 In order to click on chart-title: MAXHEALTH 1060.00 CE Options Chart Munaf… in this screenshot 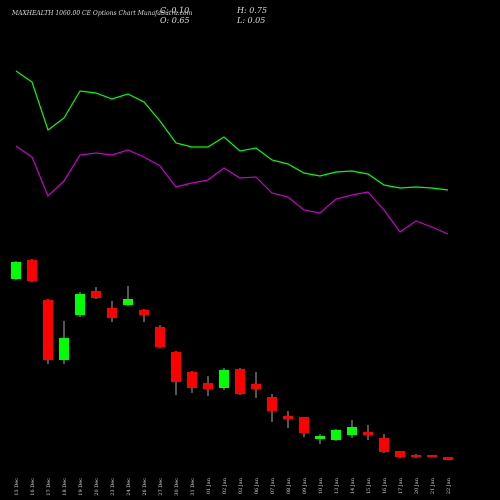, I will do `click(102, 13)`.